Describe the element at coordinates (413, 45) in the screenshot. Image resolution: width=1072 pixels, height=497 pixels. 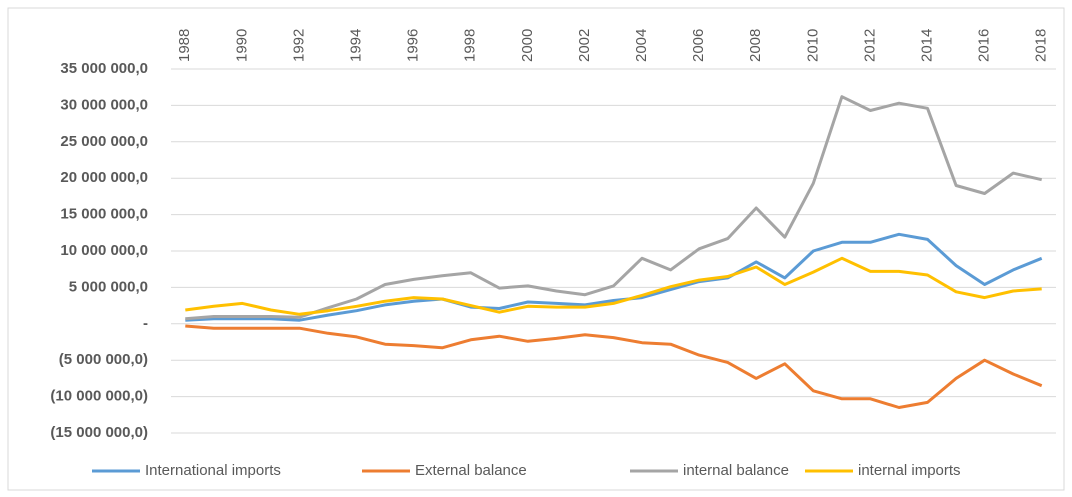
I see `x-tick-label: 1996` at that location.